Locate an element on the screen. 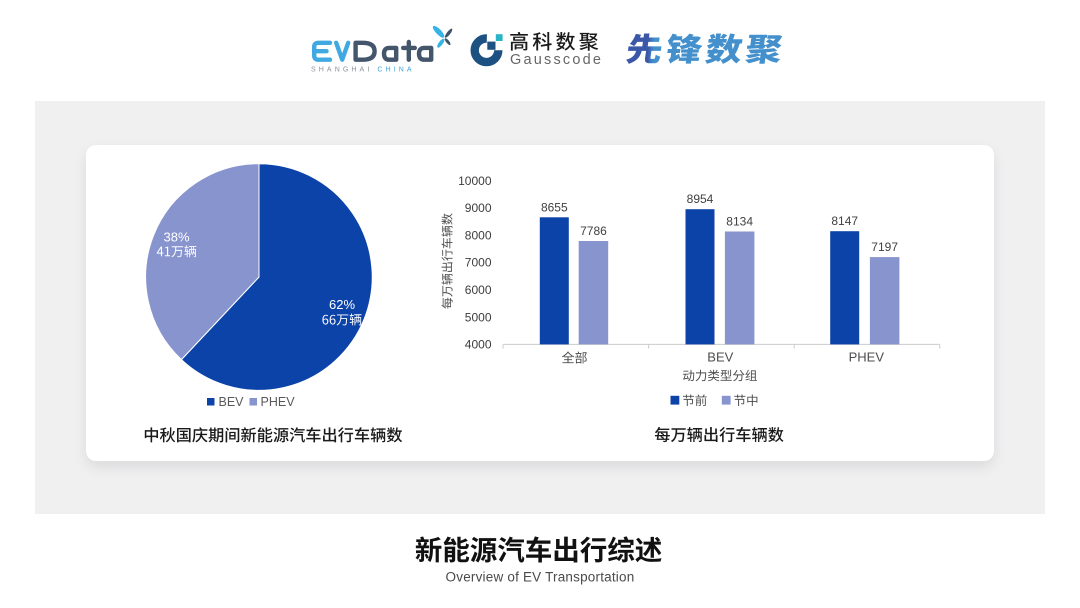  svg-text: 38% is located at coordinates (176, 237).